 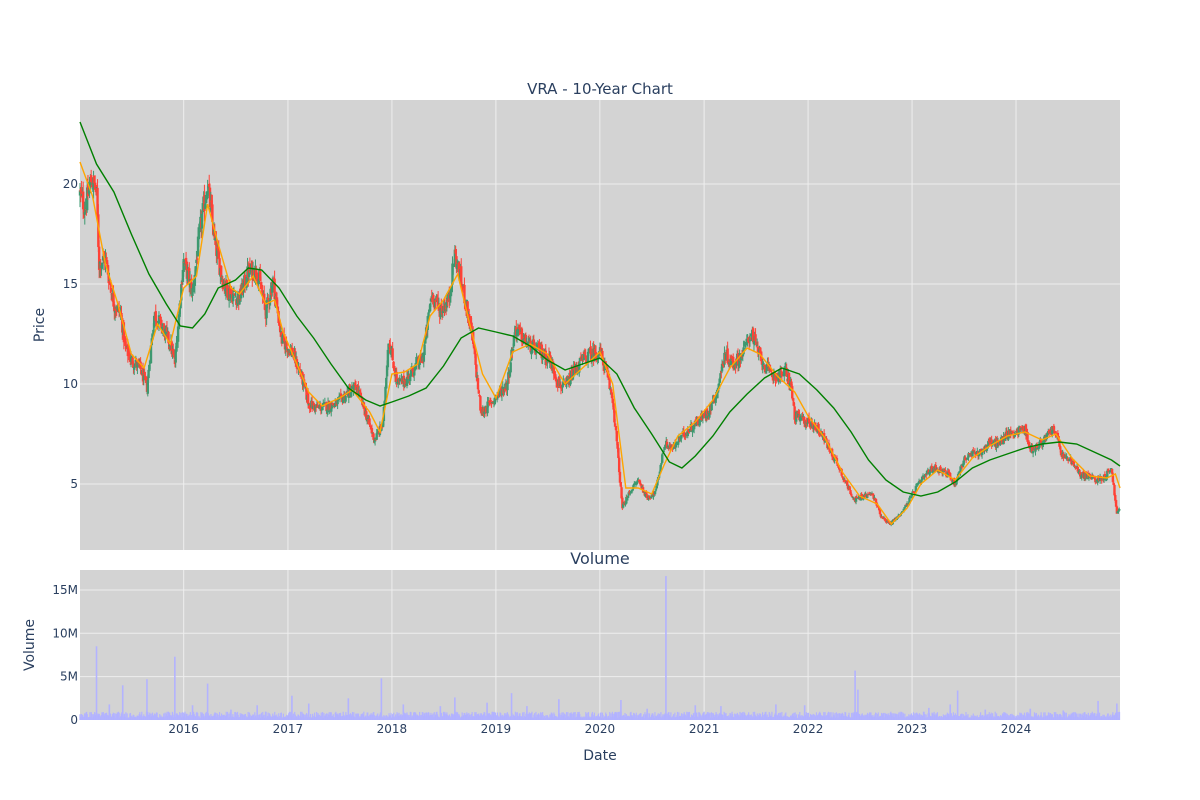 I want to click on volume-y-tick-label: 0, so click(x=74, y=720).